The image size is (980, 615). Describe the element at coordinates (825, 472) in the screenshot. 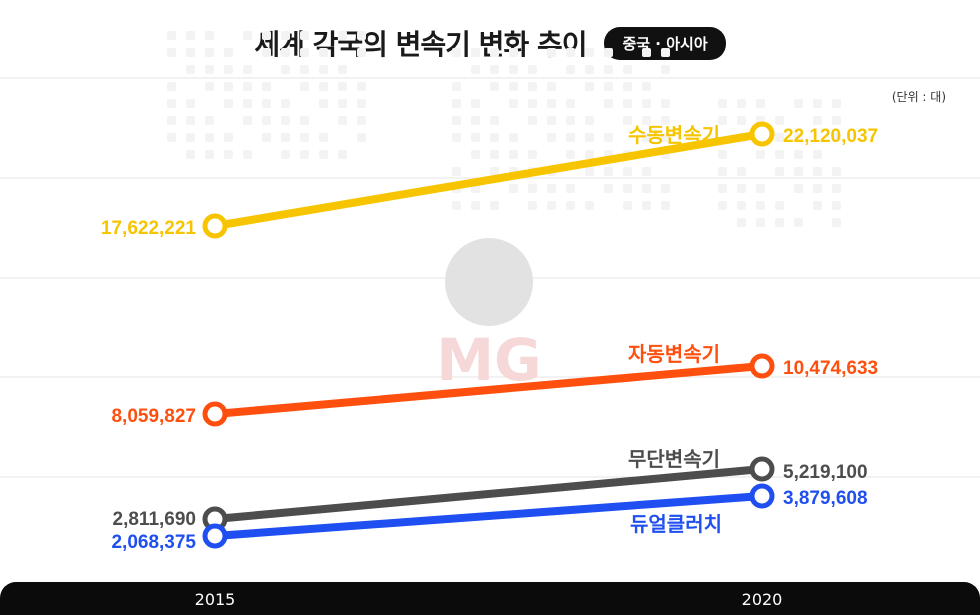

I see `data-label-2020: 5,219,100` at that location.